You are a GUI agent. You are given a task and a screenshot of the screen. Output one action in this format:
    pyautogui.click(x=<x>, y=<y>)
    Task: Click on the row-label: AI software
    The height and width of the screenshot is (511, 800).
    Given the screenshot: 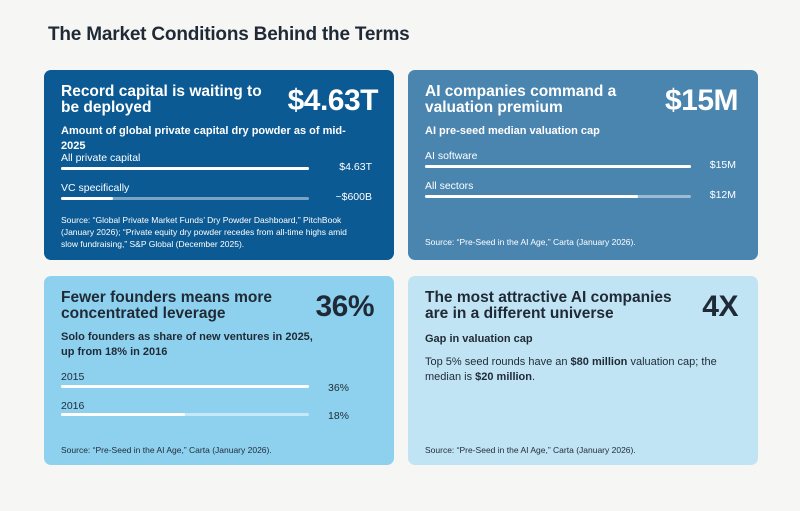 What is the action you would take?
    pyautogui.click(x=451, y=156)
    